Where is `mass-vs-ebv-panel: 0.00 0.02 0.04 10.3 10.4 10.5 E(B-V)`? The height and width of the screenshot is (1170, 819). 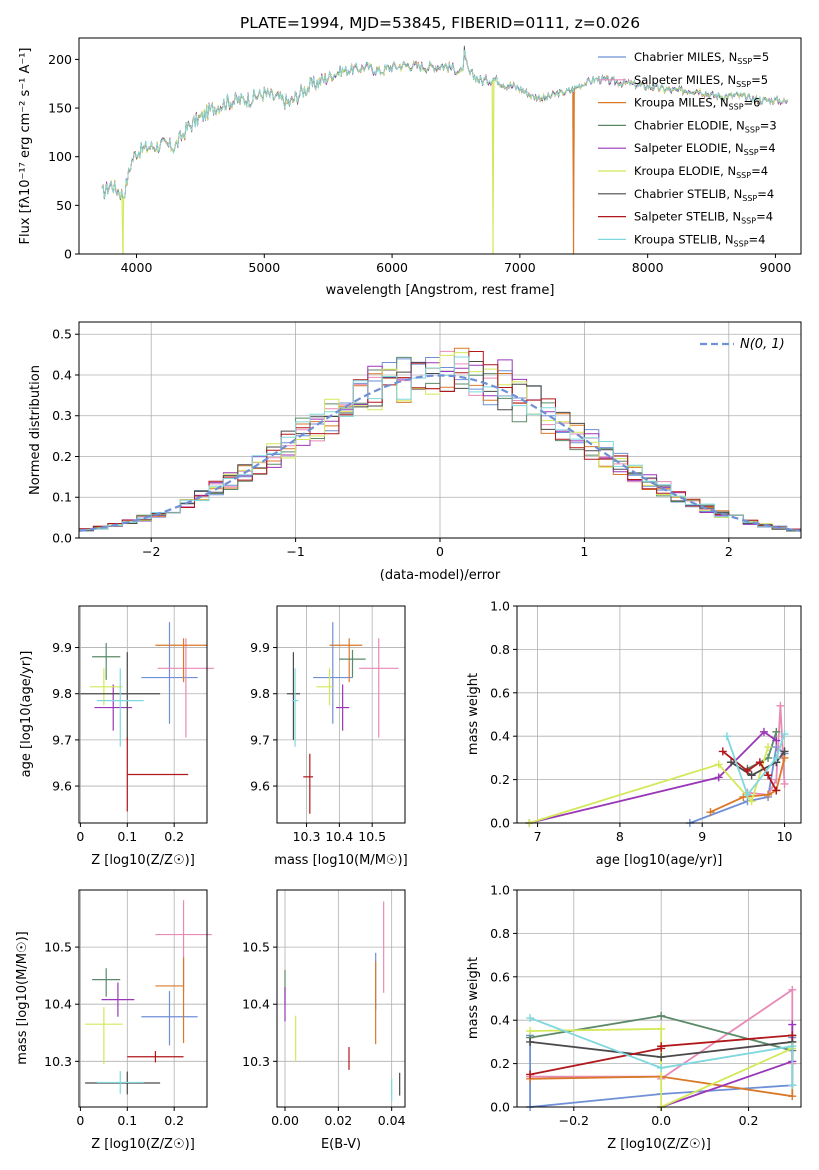 mass-vs-ebv-panel: 0.00 0.02 0.04 10.3 10.4 10.5 E(B-V) is located at coordinates (324, 1020).